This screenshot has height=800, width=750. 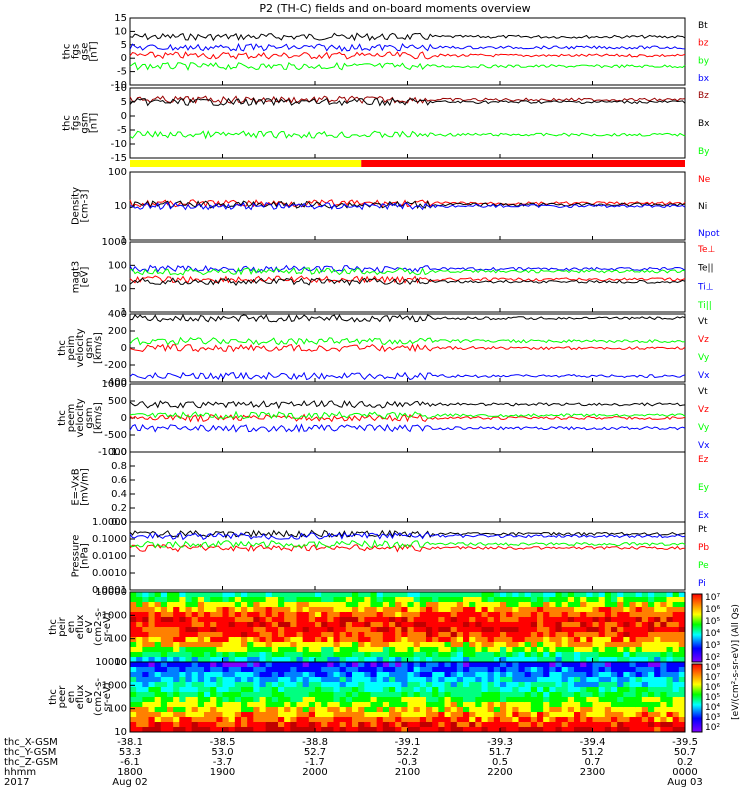 What do you see at coordinates (712, 622) in the screenshot?
I see `colorbar-tick: 10⁵` at bounding box center [712, 622].